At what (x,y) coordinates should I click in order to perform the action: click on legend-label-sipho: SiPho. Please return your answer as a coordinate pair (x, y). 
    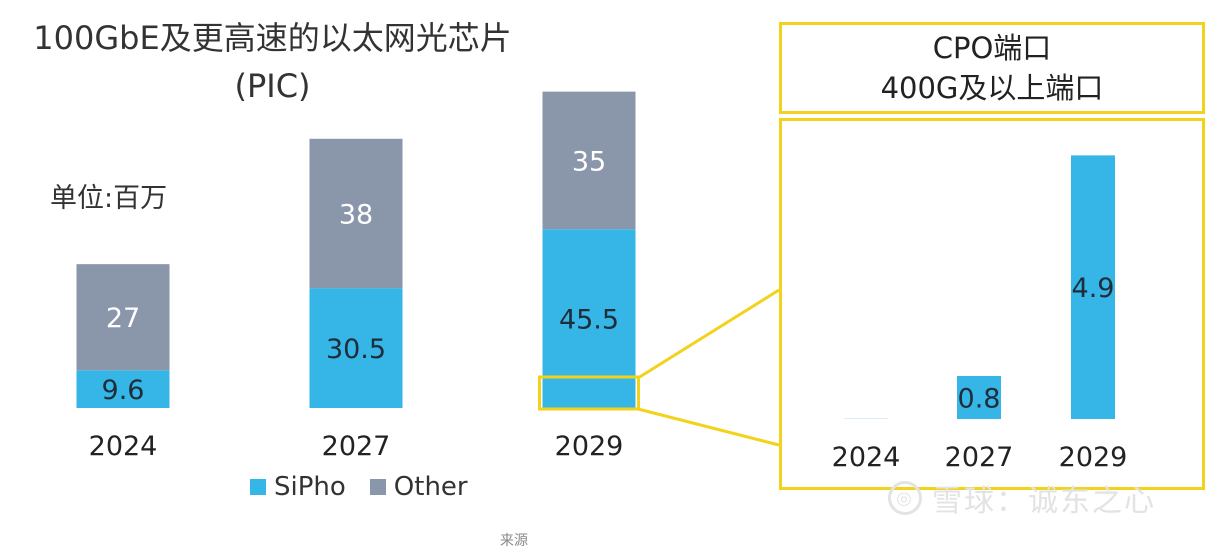
    Looking at the image, I should click on (310, 487).